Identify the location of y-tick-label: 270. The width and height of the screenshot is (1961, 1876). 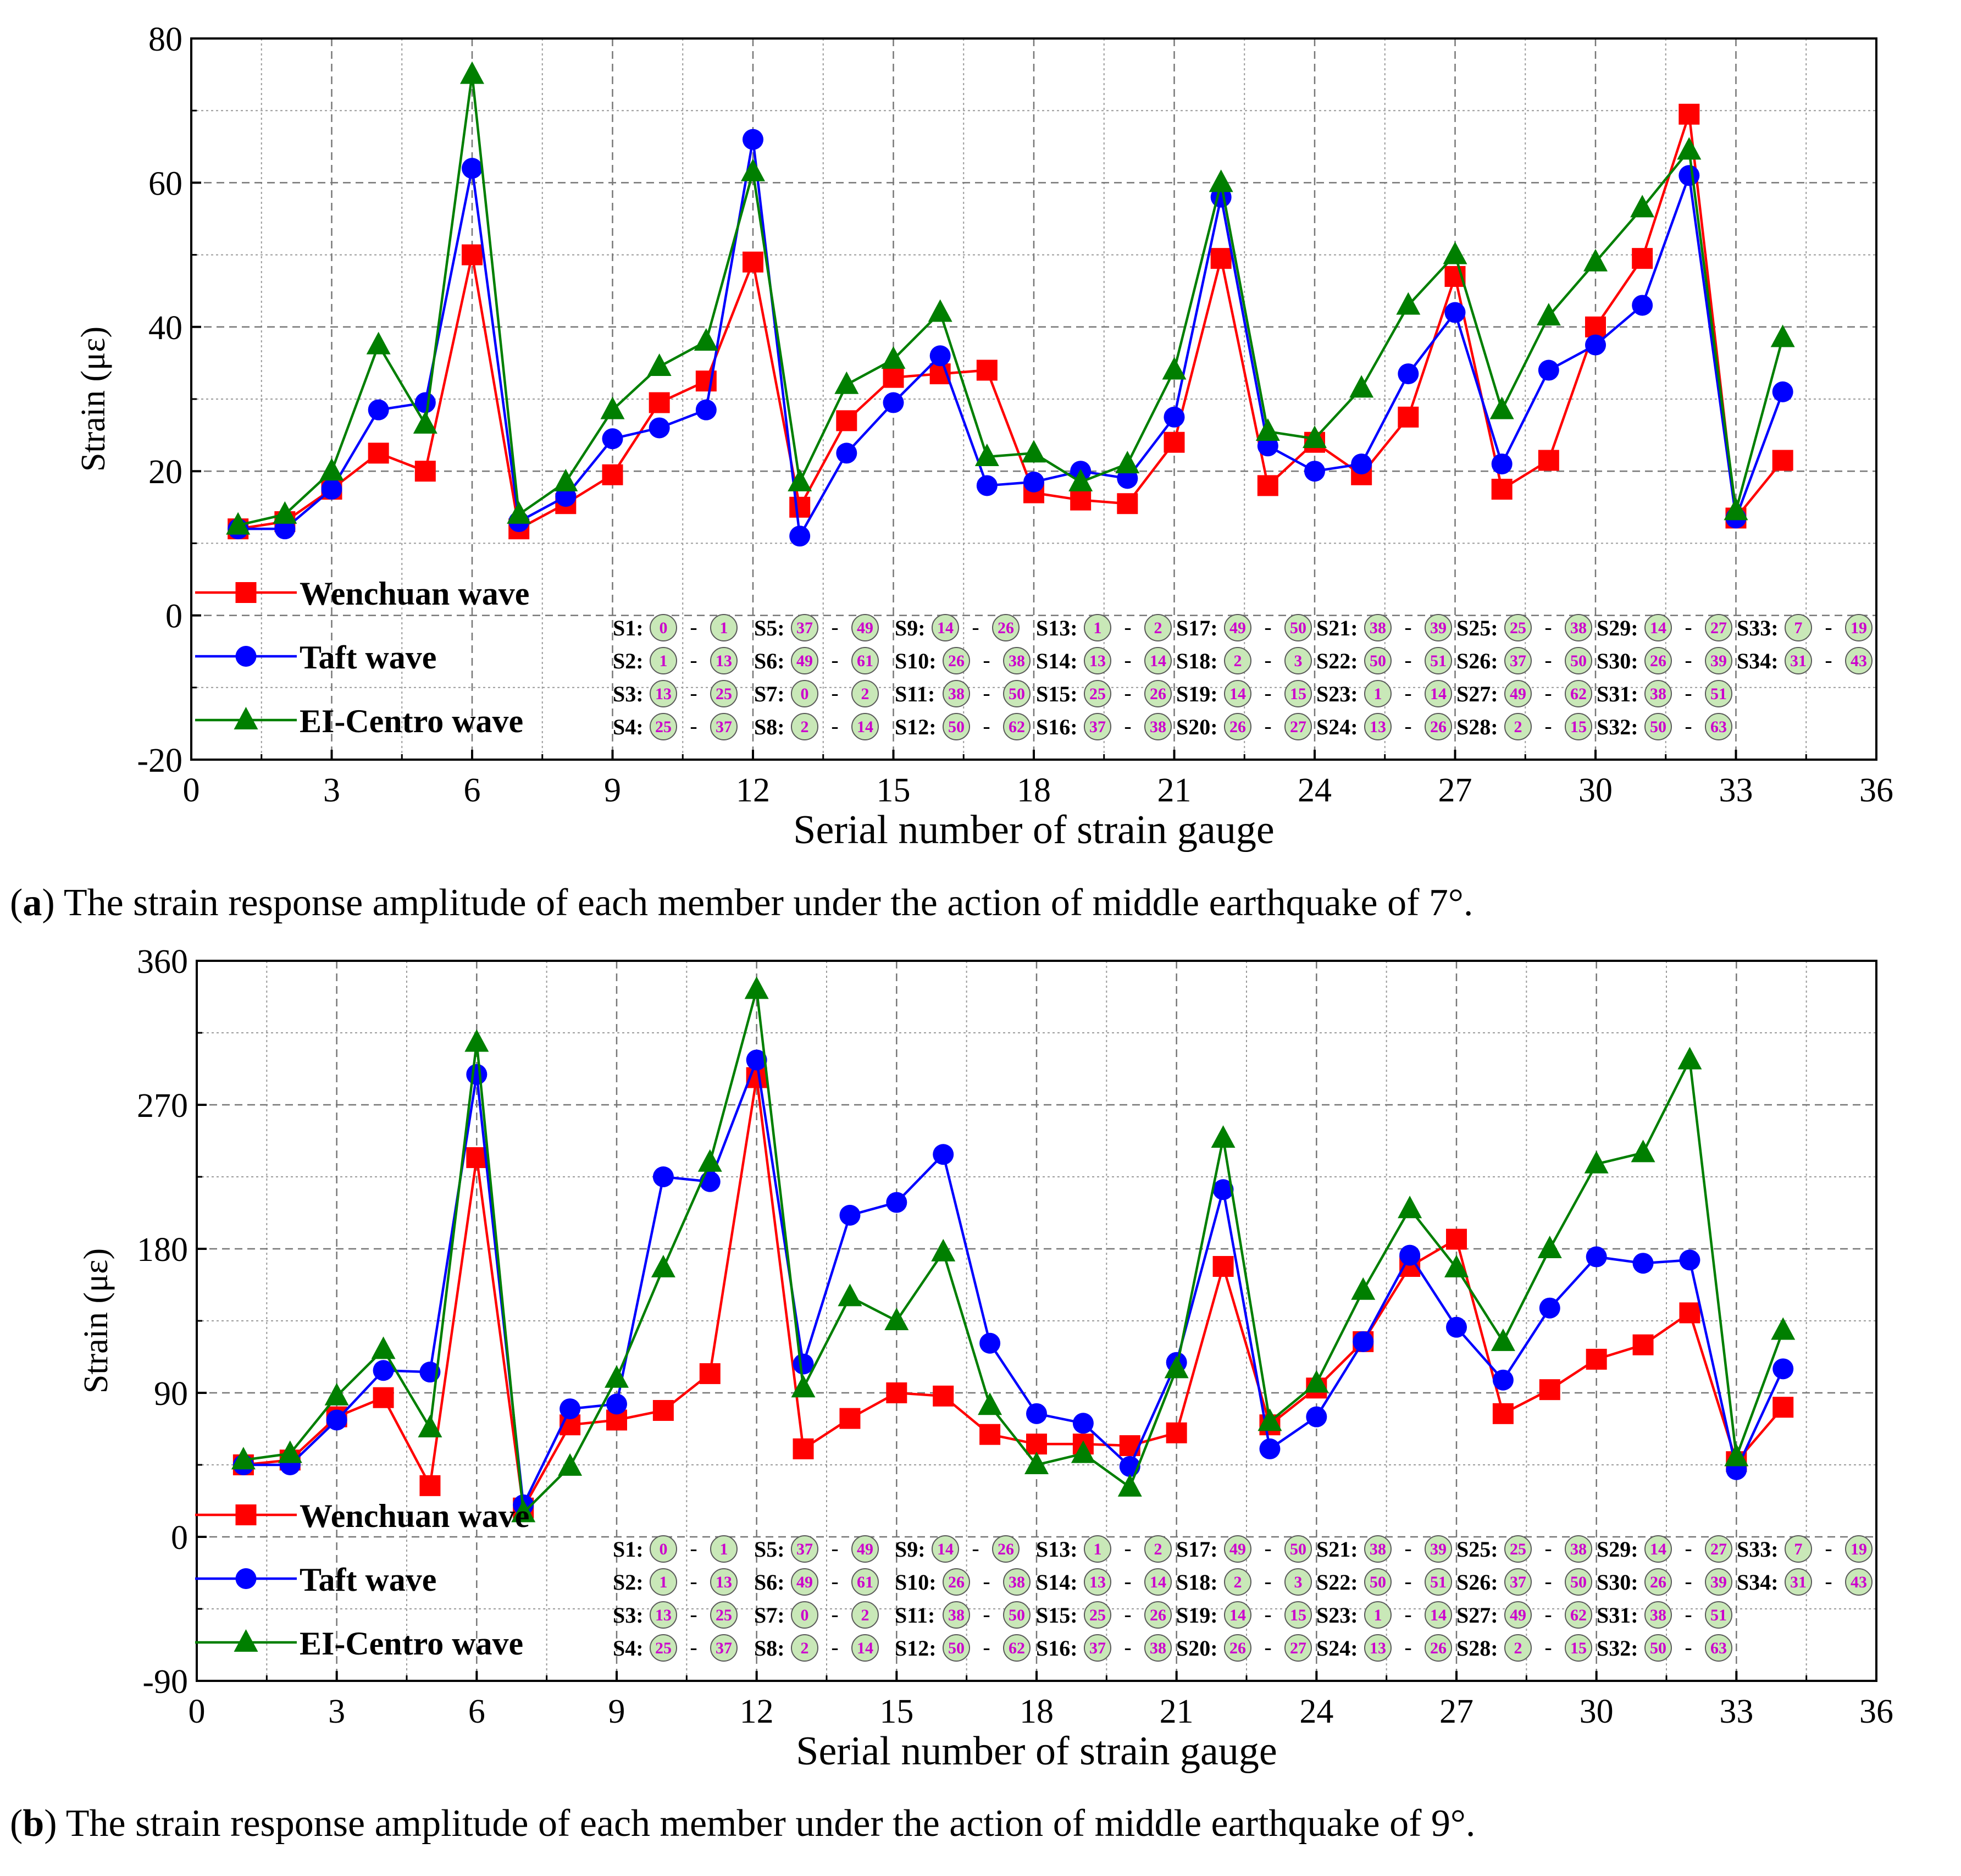
(162, 1106).